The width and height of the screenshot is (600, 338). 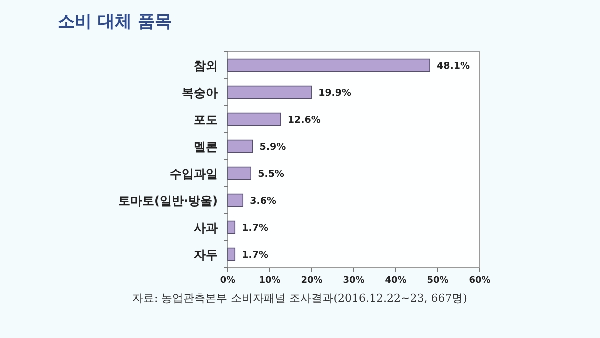 I want to click on y-tick-label: 사과, so click(x=206, y=228).